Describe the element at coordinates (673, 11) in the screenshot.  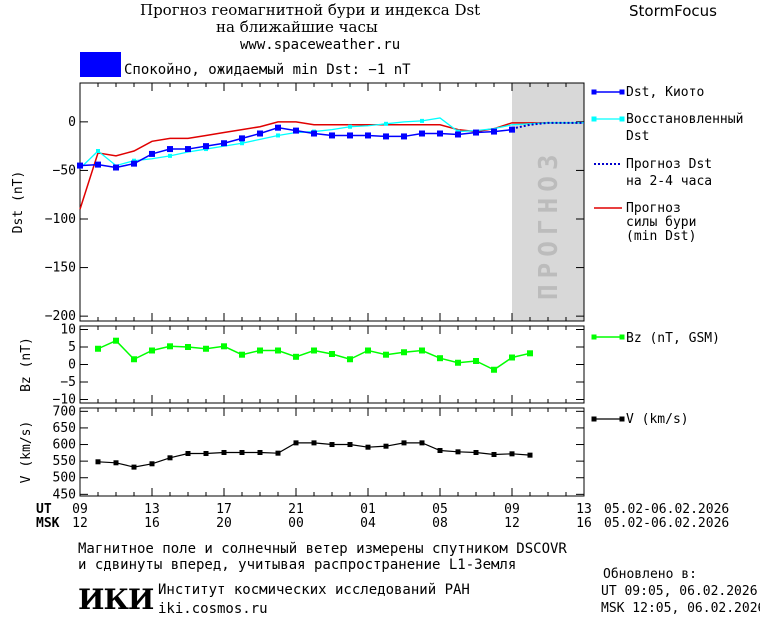
I see `brand-name: StormFocus` at that location.